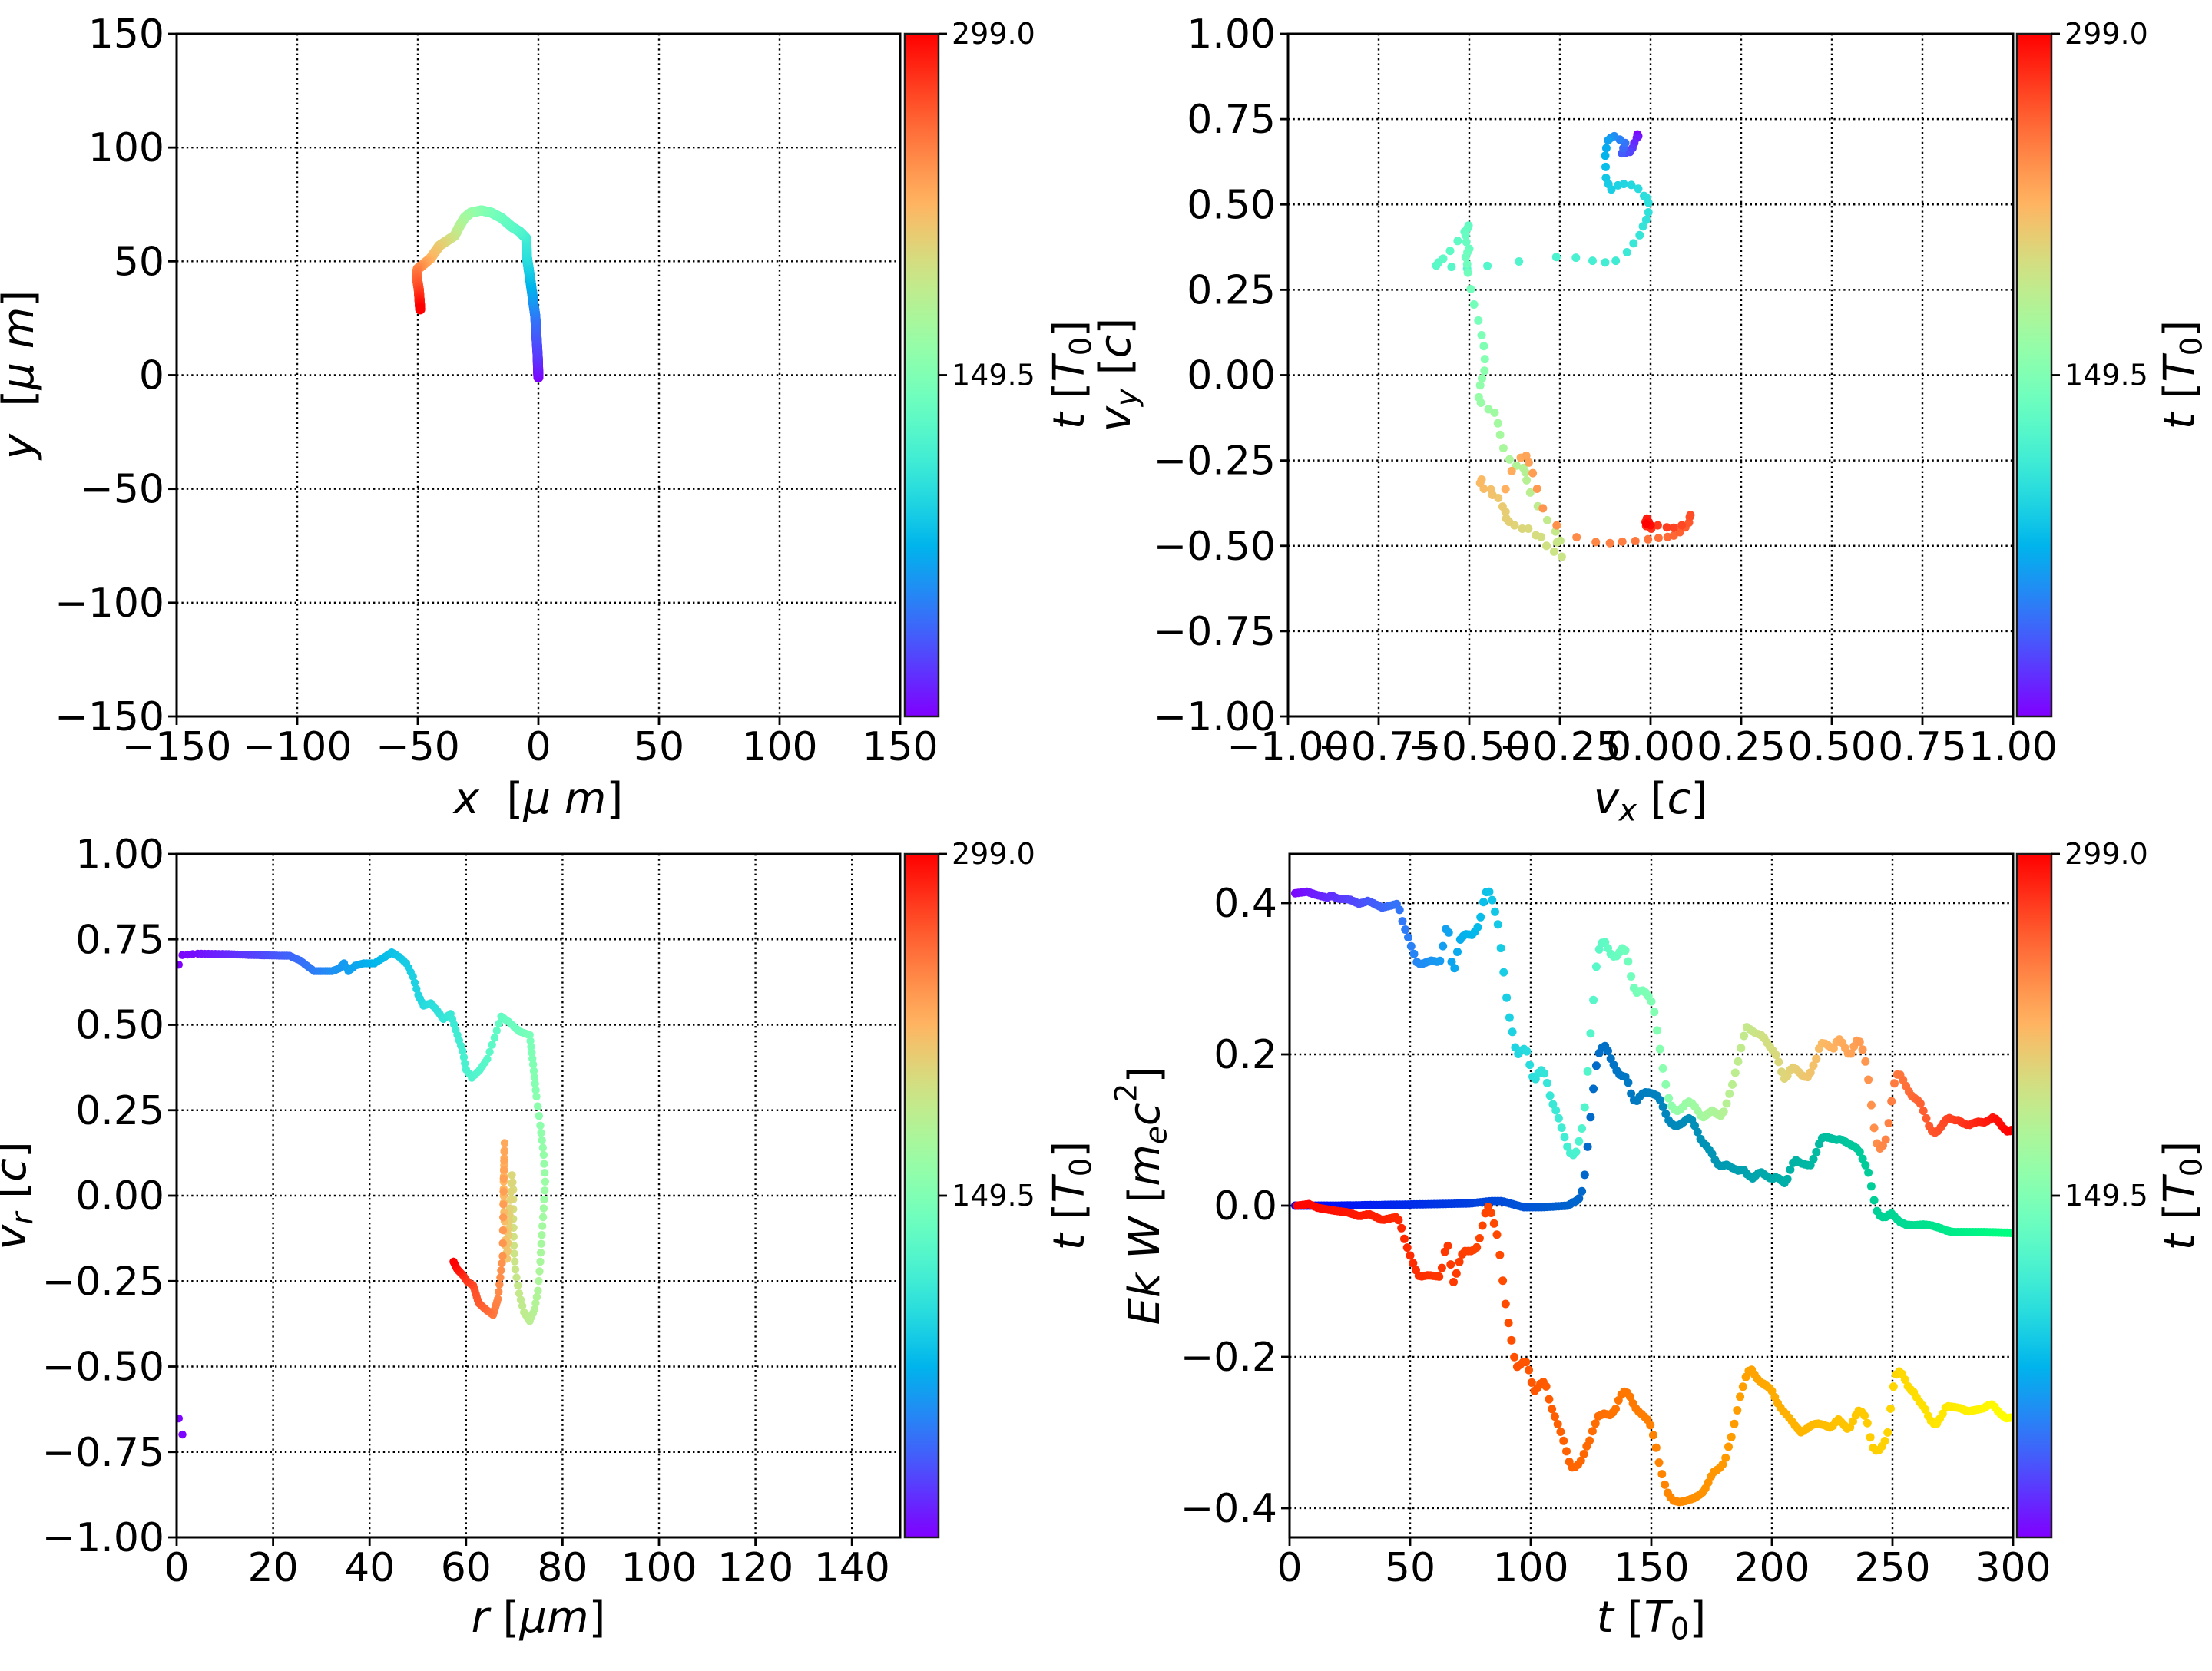  What do you see at coordinates (151, 376) in the screenshot?
I see `y-tick-label: 0` at bounding box center [151, 376].